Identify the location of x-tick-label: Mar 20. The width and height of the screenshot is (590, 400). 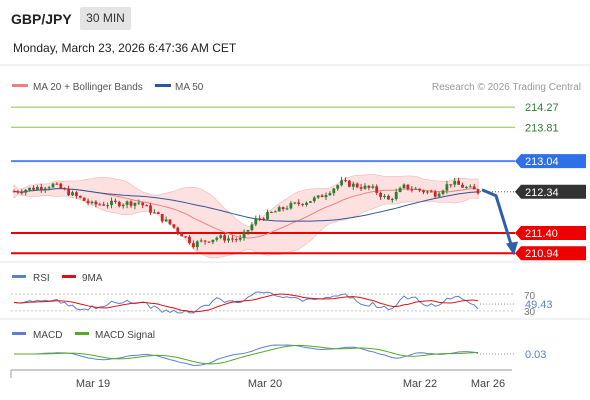
(265, 384).